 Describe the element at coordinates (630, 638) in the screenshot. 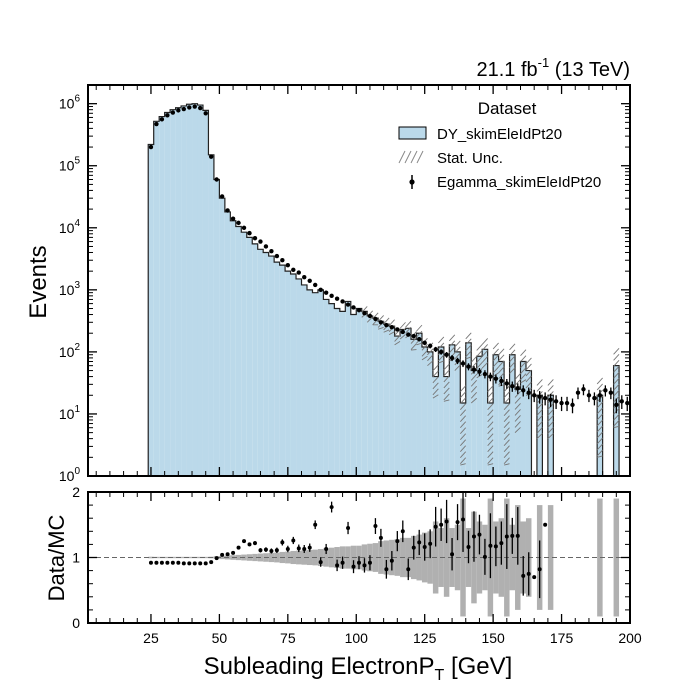

I see `x-tick-label: 200` at that location.